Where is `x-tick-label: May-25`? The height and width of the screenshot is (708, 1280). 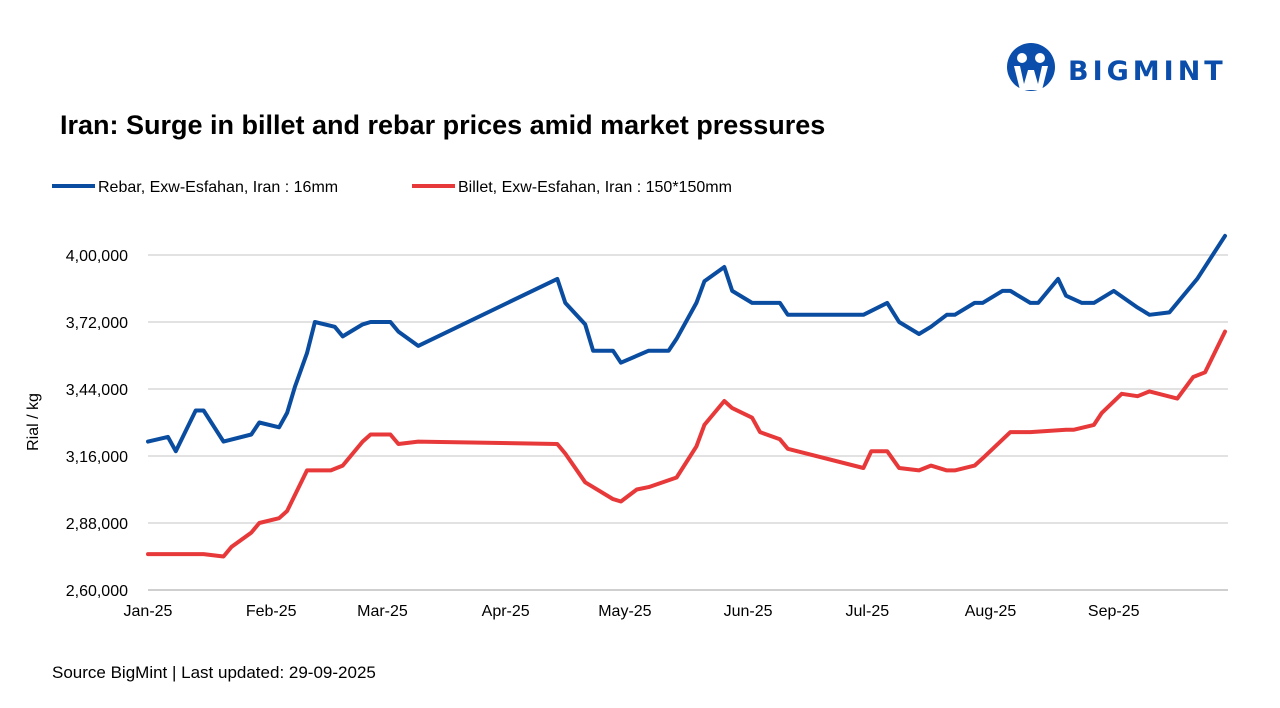
x-tick-label: May-25 is located at coordinates (624, 611).